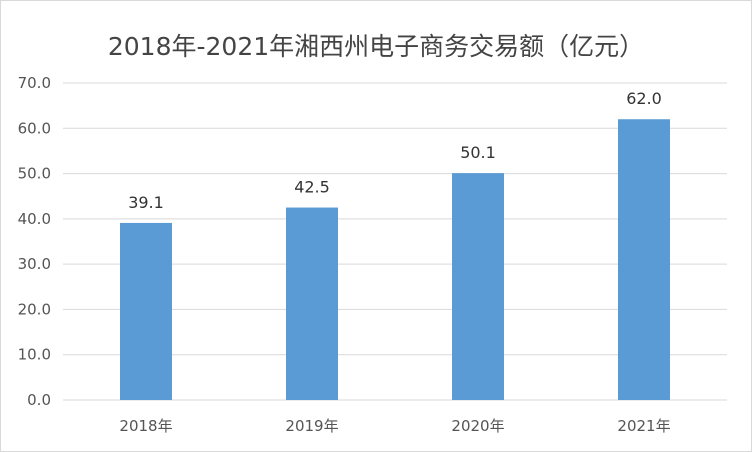 The width and height of the screenshot is (752, 452). Describe the element at coordinates (145, 426) in the screenshot. I see `x-tick-label: 2018年` at that location.